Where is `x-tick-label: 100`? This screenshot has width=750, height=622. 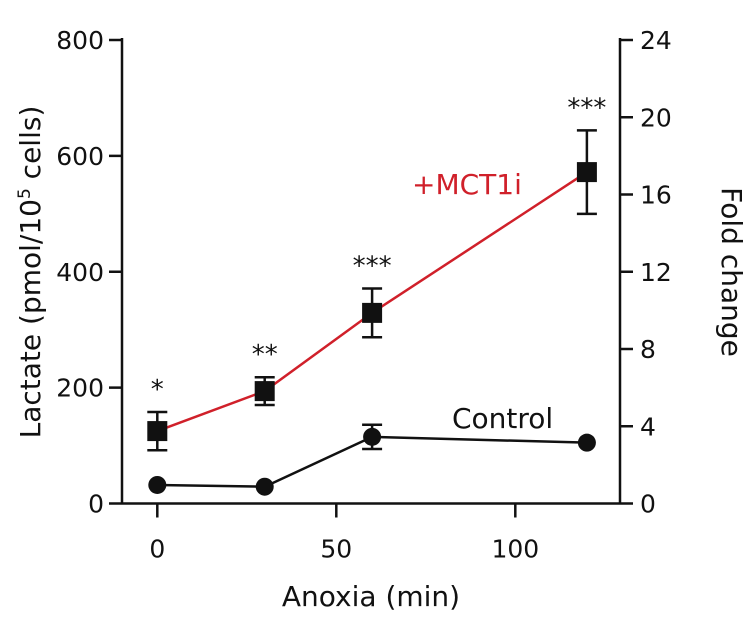
x-tick-label: 100 is located at coordinates (515, 549).